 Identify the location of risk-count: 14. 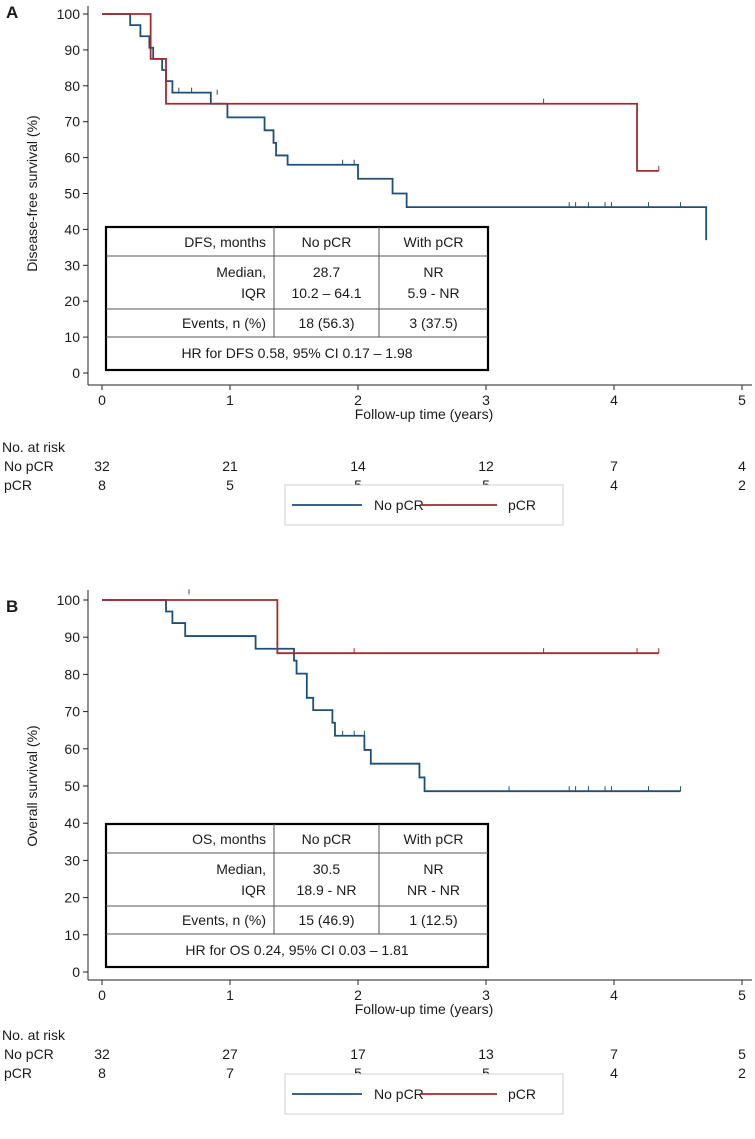
(358, 466).